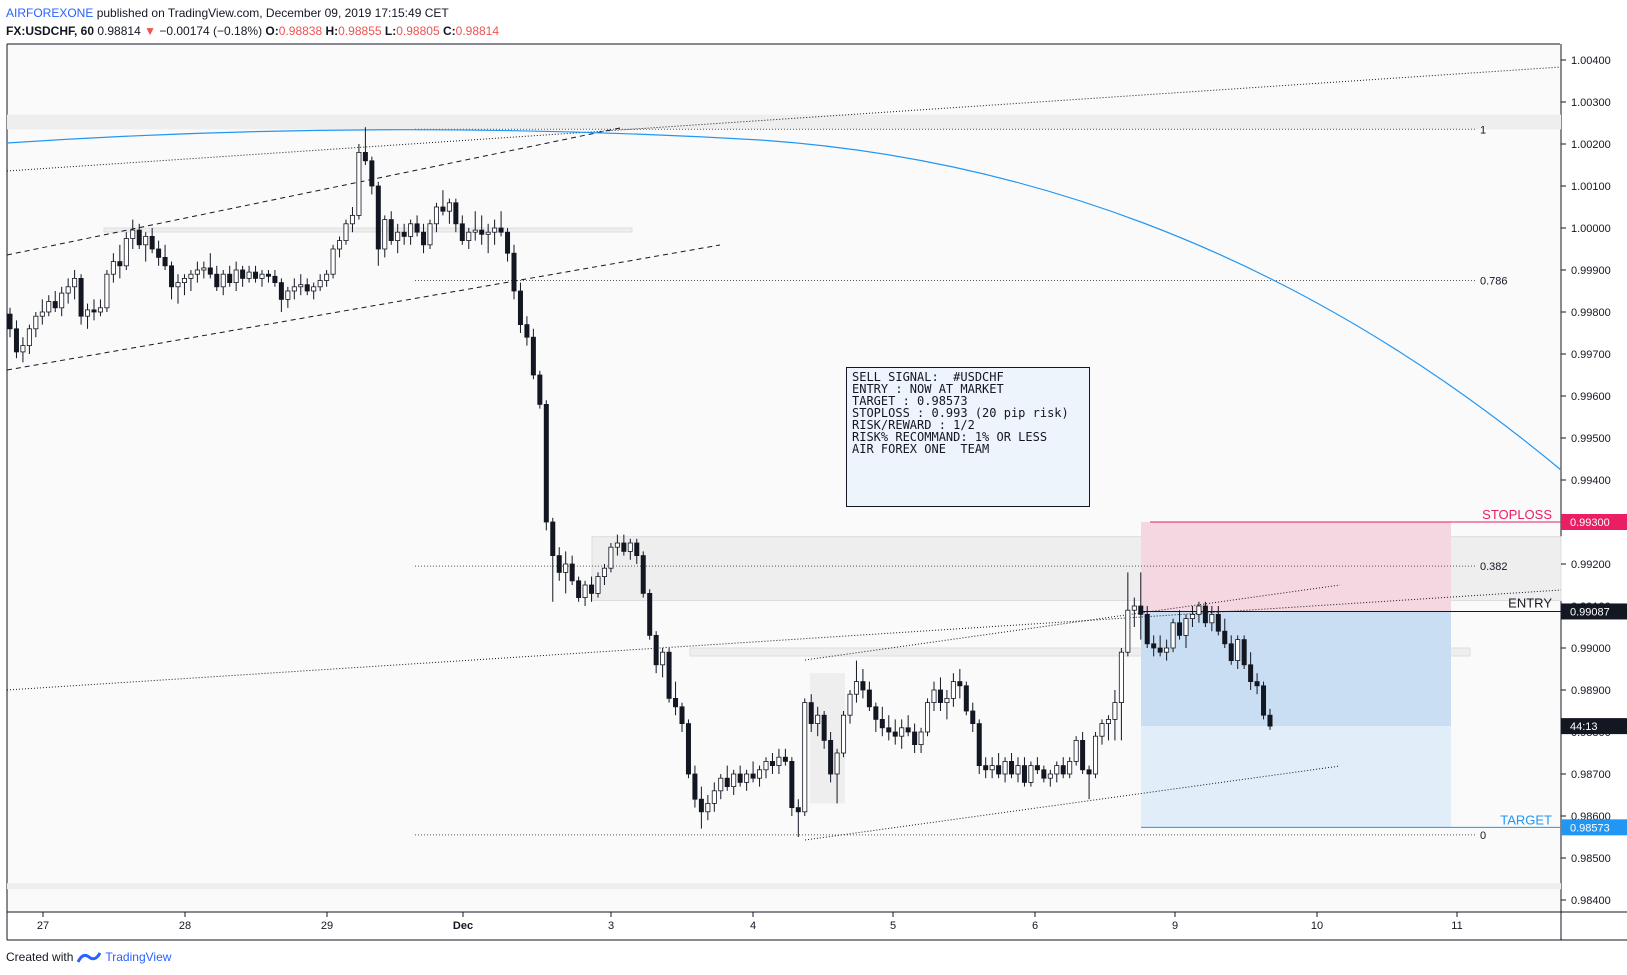  What do you see at coordinates (390, 31) in the screenshot?
I see `low-label: L:` at bounding box center [390, 31].